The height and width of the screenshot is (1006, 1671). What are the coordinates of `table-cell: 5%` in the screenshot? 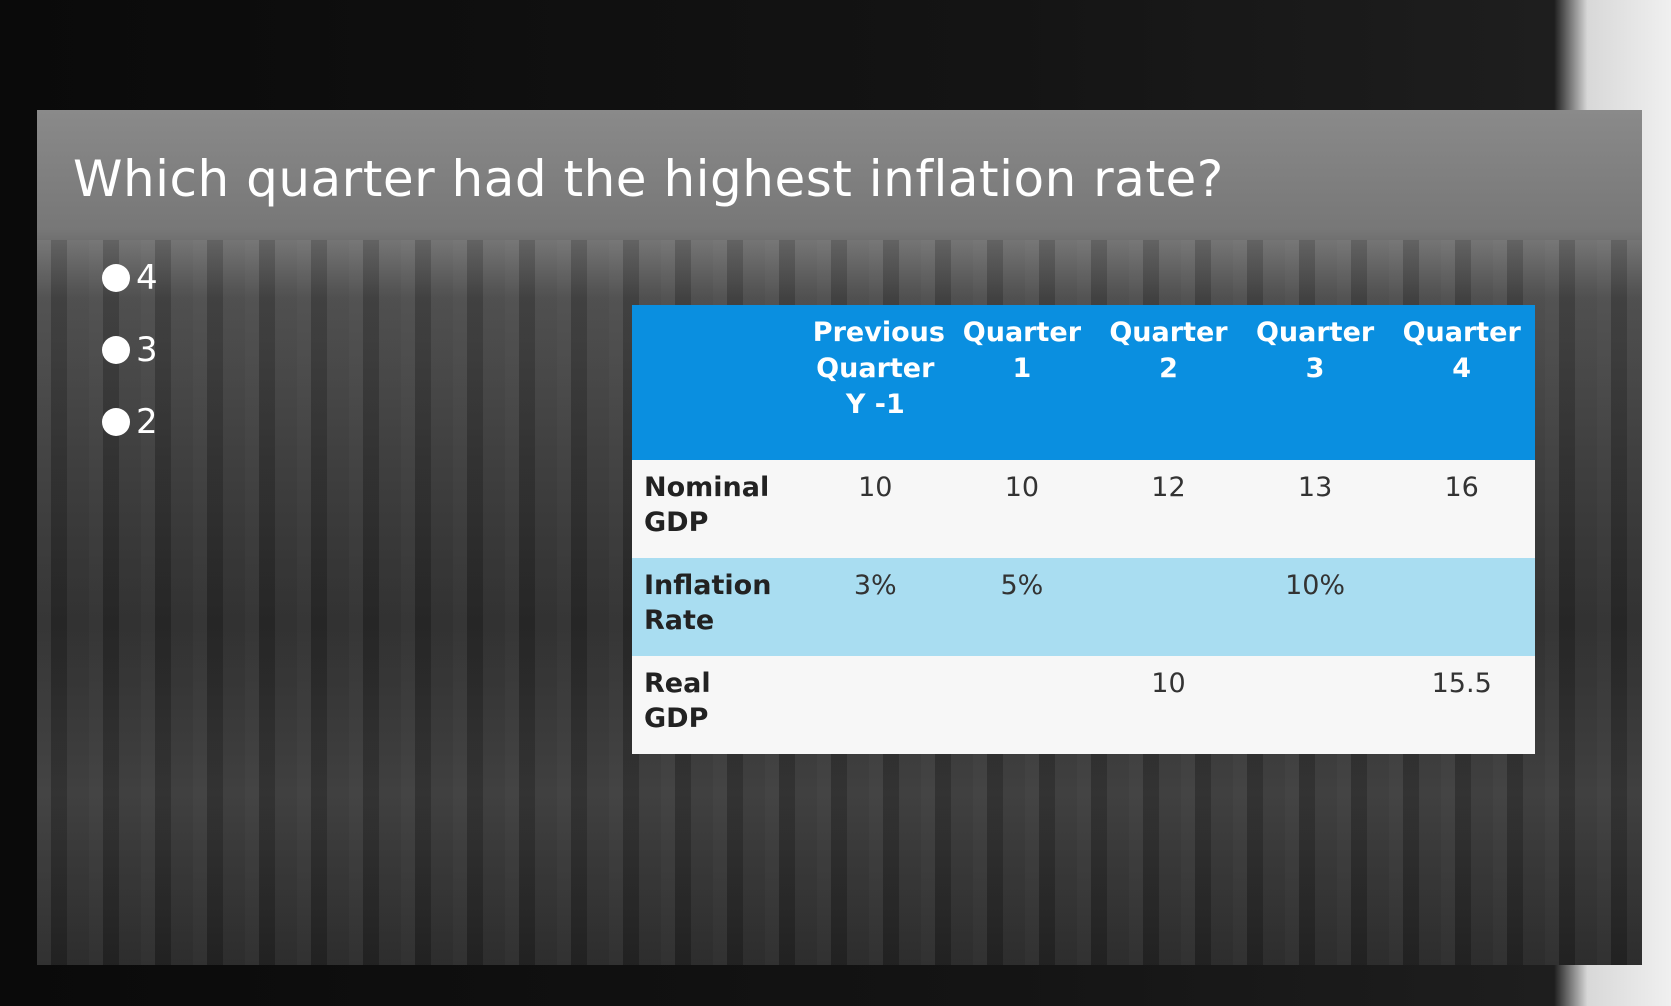 It's located at (1022, 607).